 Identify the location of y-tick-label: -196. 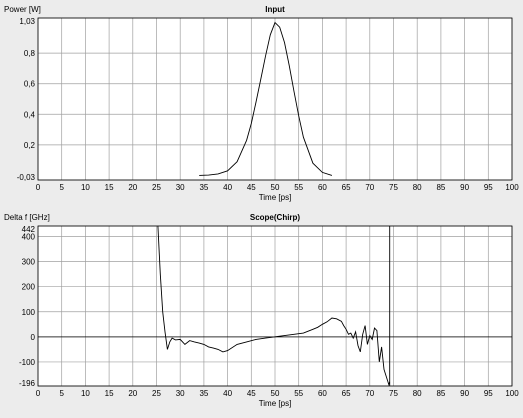
(27, 383).